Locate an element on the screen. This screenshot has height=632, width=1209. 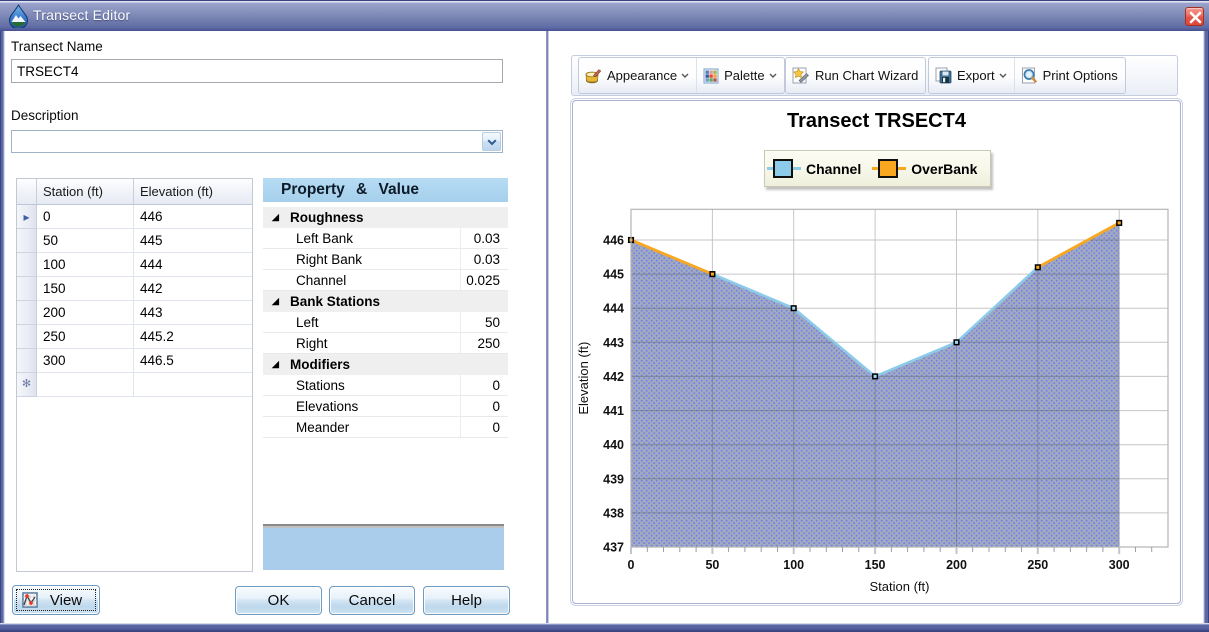
station-cell: 150 is located at coordinates (85, 289).